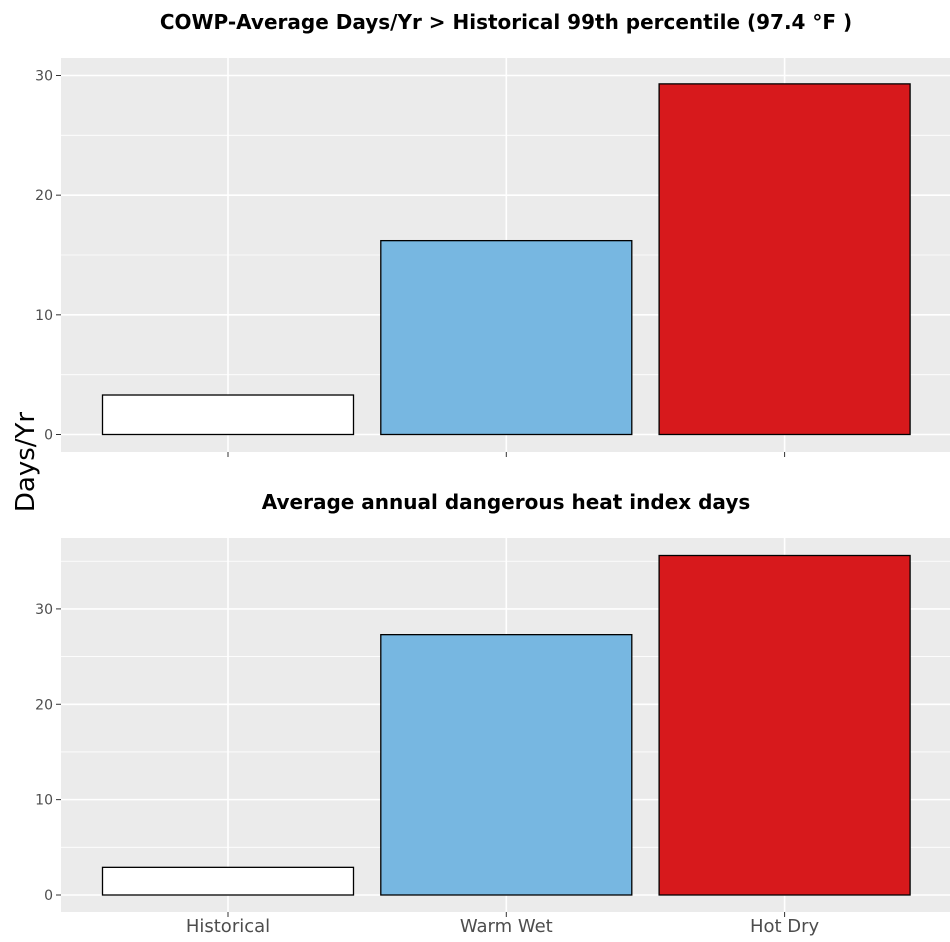  What do you see at coordinates (506, 502) in the screenshot?
I see `chart-title-bottom: Average annual dangerous heat index days` at bounding box center [506, 502].